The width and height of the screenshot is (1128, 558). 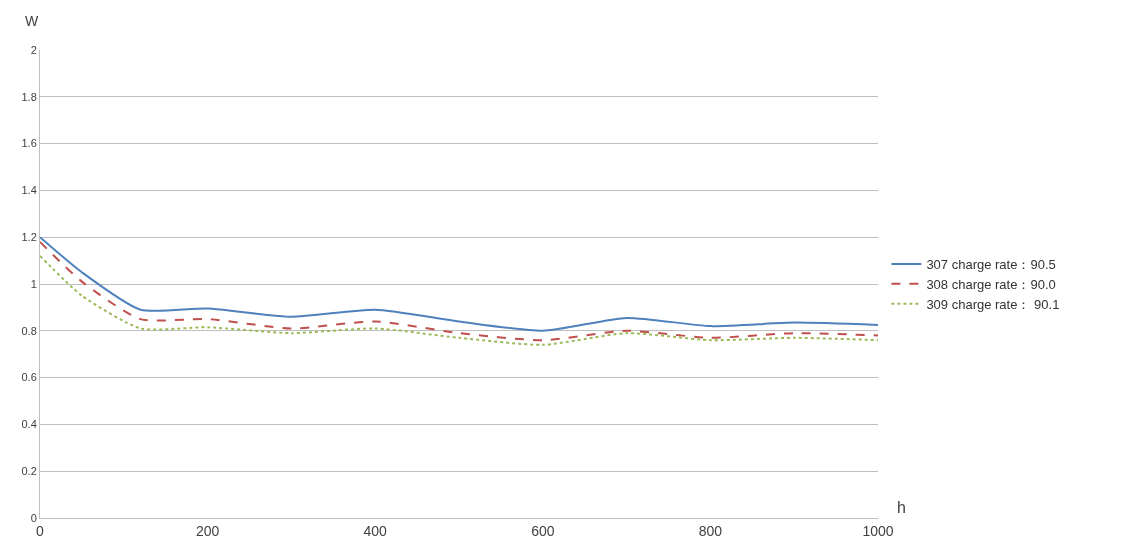 I want to click on legend-label: 307 charge rate：90.5, so click(x=991, y=265).